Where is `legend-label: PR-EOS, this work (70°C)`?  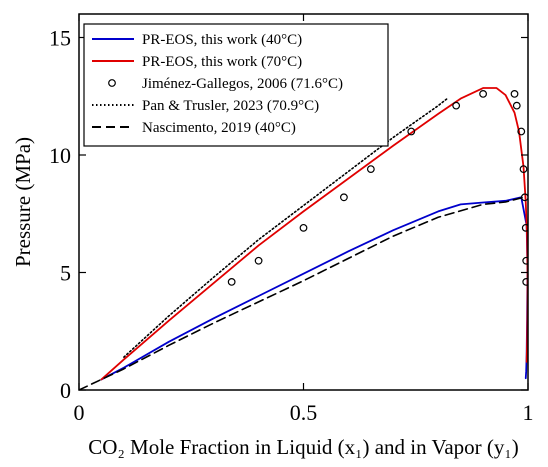
legend-label: PR-EOS, this work (70°C) is located at coordinates (222, 62).